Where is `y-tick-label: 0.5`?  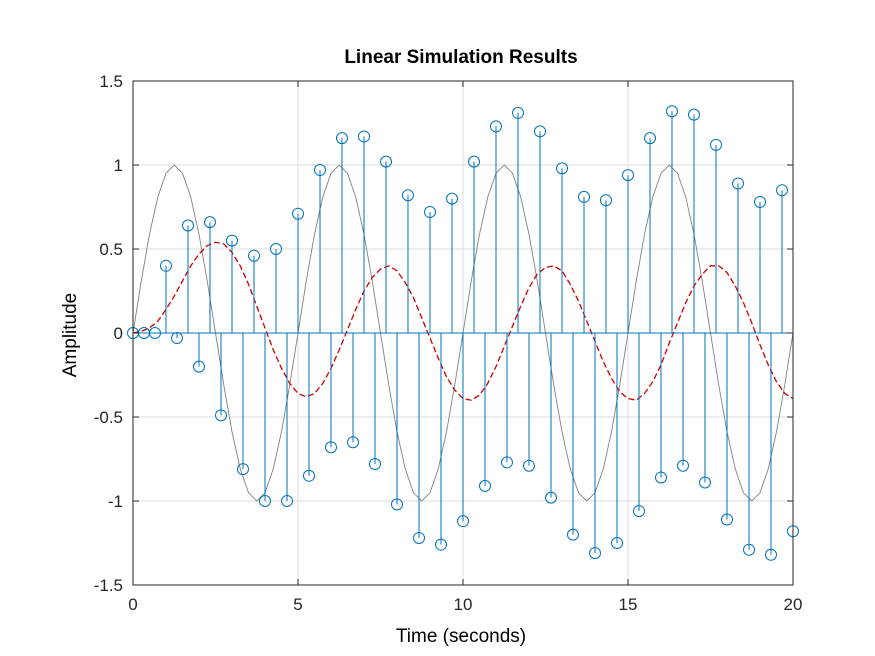 y-tick-label: 0.5 is located at coordinates (111, 249).